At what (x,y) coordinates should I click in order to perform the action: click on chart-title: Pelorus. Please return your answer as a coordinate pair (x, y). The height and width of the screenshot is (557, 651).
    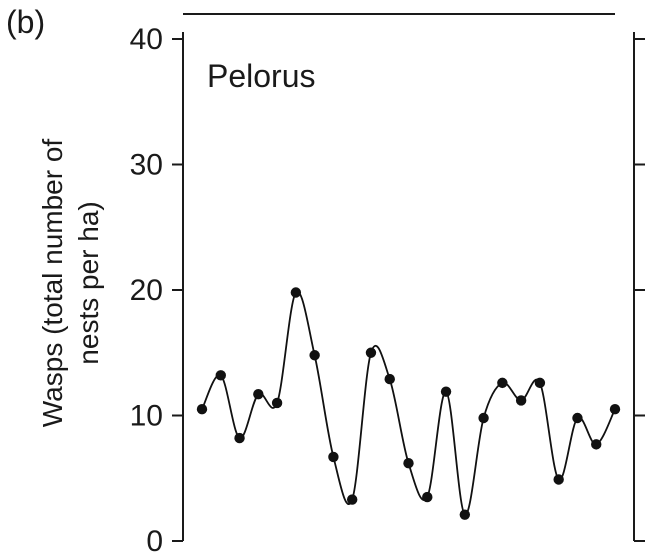
    Looking at the image, I should click on (261, 76).